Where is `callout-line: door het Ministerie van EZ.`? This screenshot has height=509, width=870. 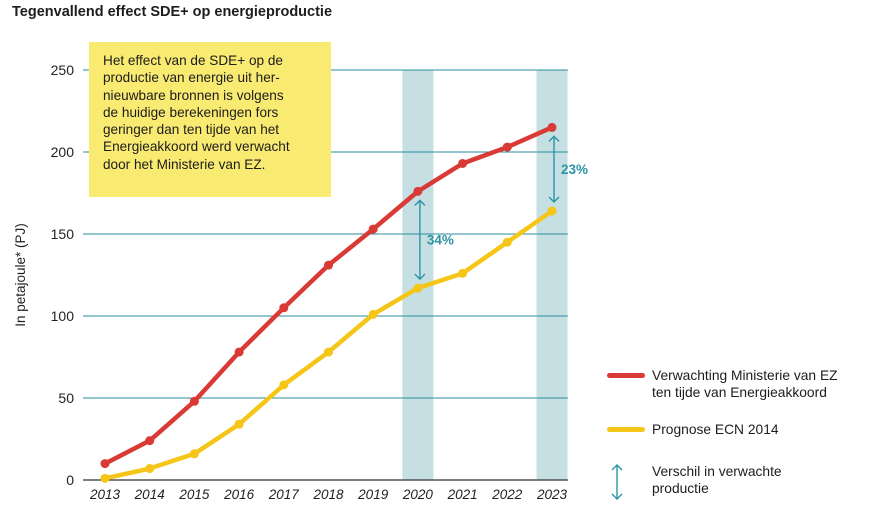
callout-line: door het Ministerie van EZ. is located at coordinates (184, 164).